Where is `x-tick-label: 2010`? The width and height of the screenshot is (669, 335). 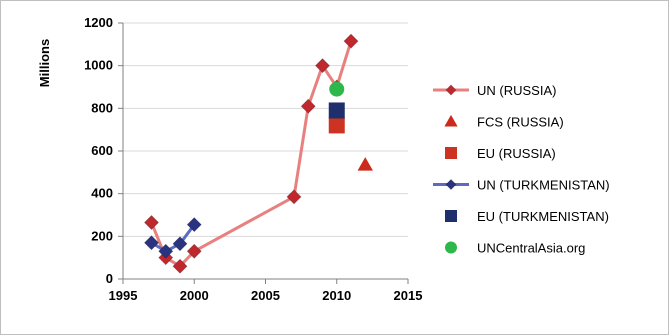 x-tick-label: 2010 is located at coordinates (336, 295).